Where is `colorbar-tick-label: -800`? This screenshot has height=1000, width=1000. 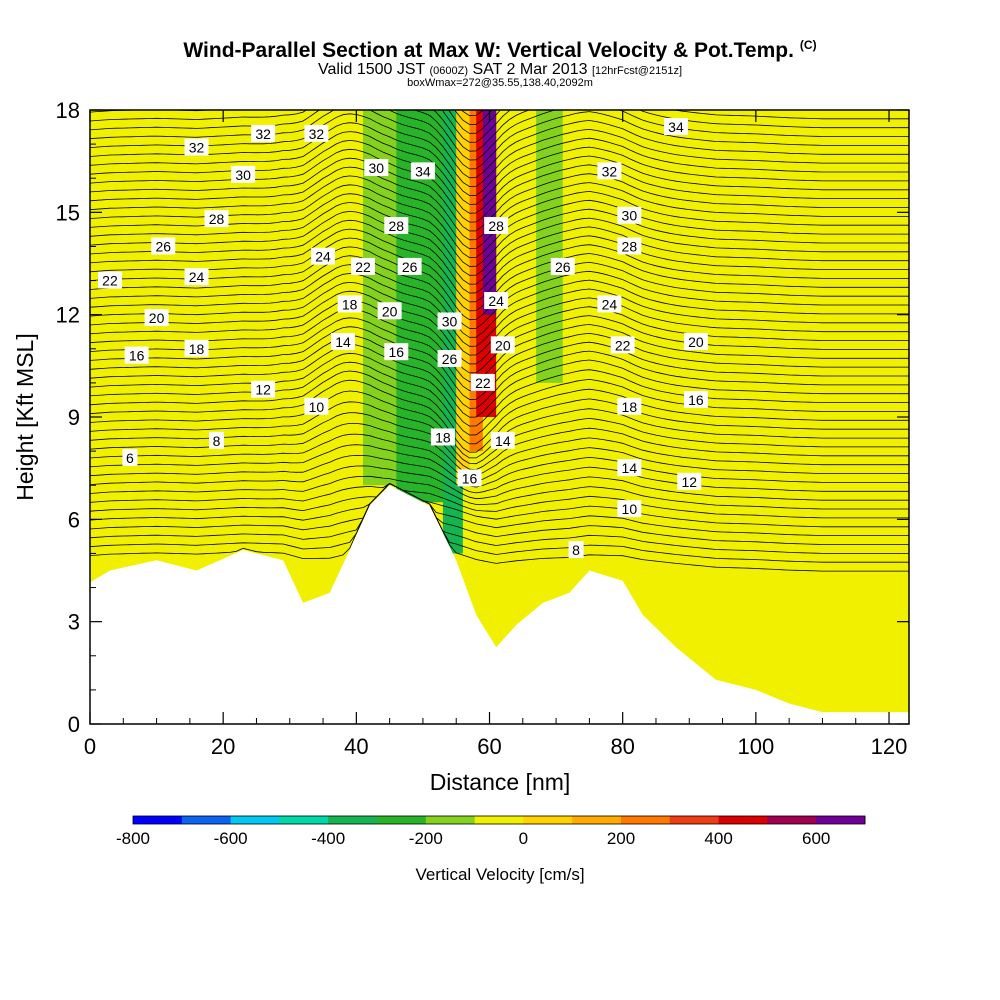 colorbar-tick-label: -800 is located at coordinates (133, 838).